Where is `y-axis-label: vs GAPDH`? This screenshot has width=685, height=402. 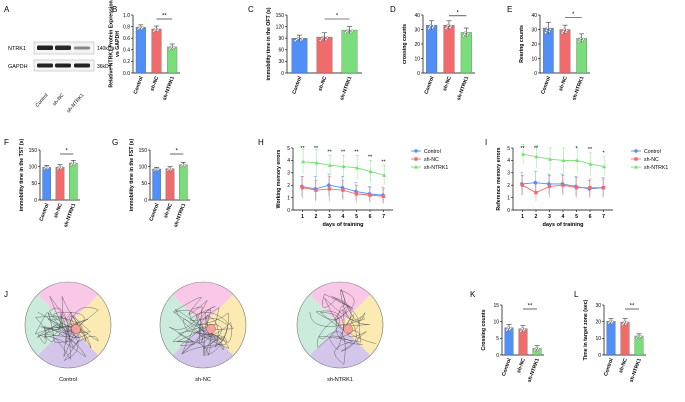
y-axis-label: vs GAPDH is located at coordinates (118, 44).